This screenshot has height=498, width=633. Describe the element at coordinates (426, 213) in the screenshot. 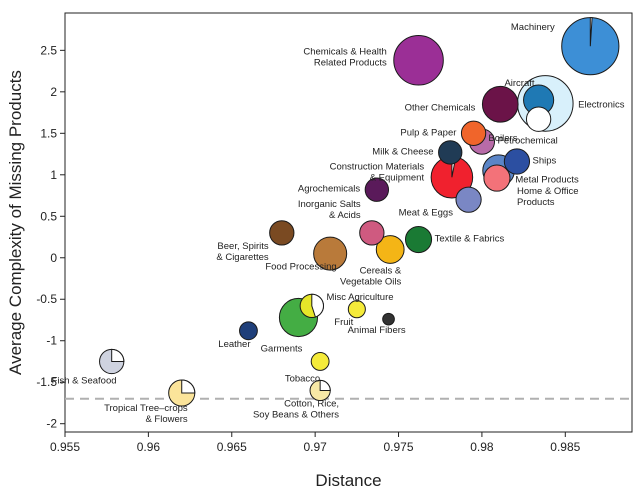

I see `point-label: Meat & Eggs` at that location.